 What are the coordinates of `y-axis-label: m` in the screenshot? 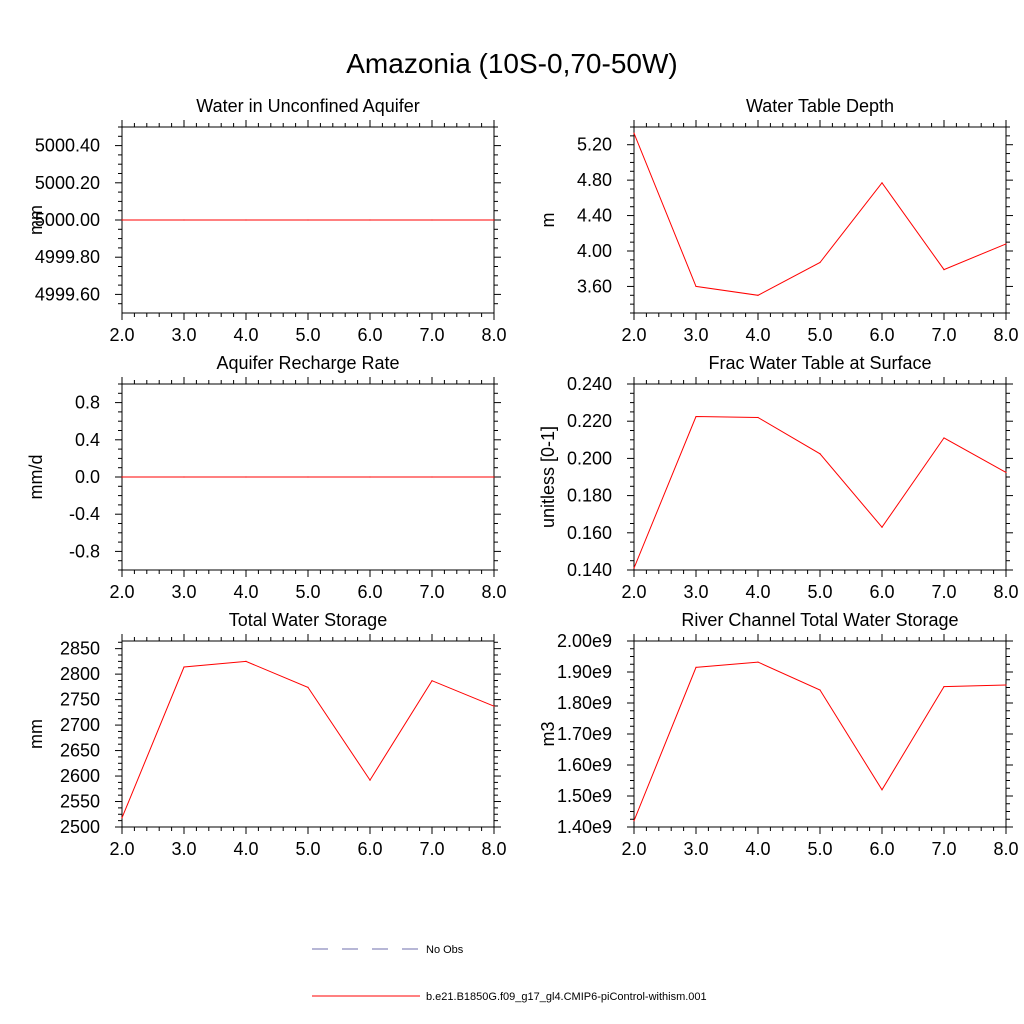 It's located at (548, 220).